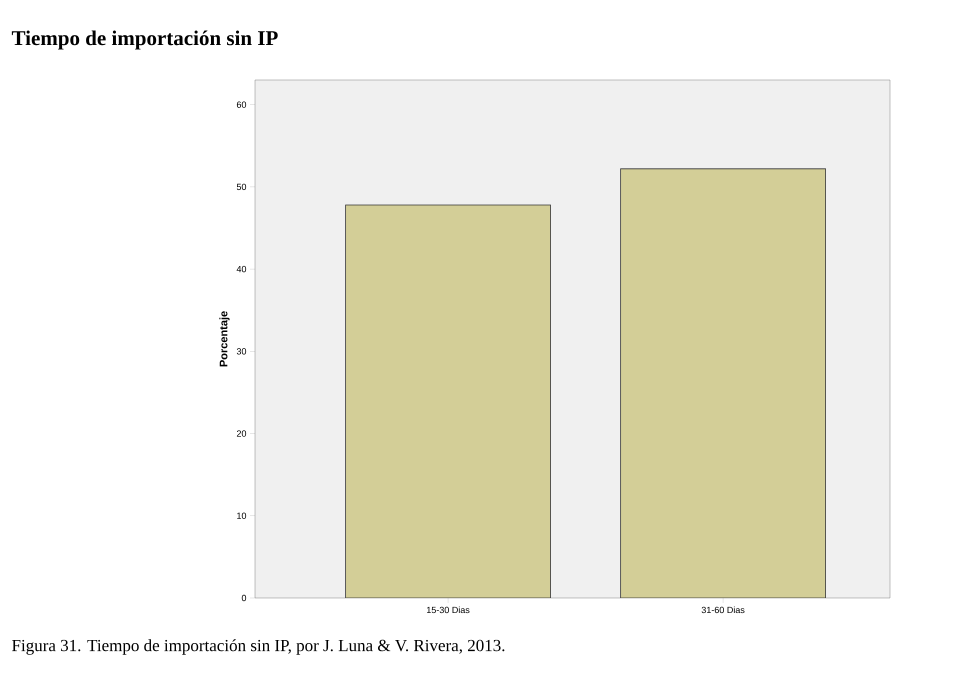  Describe the element at coordinates (723, 610) in the screenshot. I see `x-tick-label: 31-60 Dias` at that location.